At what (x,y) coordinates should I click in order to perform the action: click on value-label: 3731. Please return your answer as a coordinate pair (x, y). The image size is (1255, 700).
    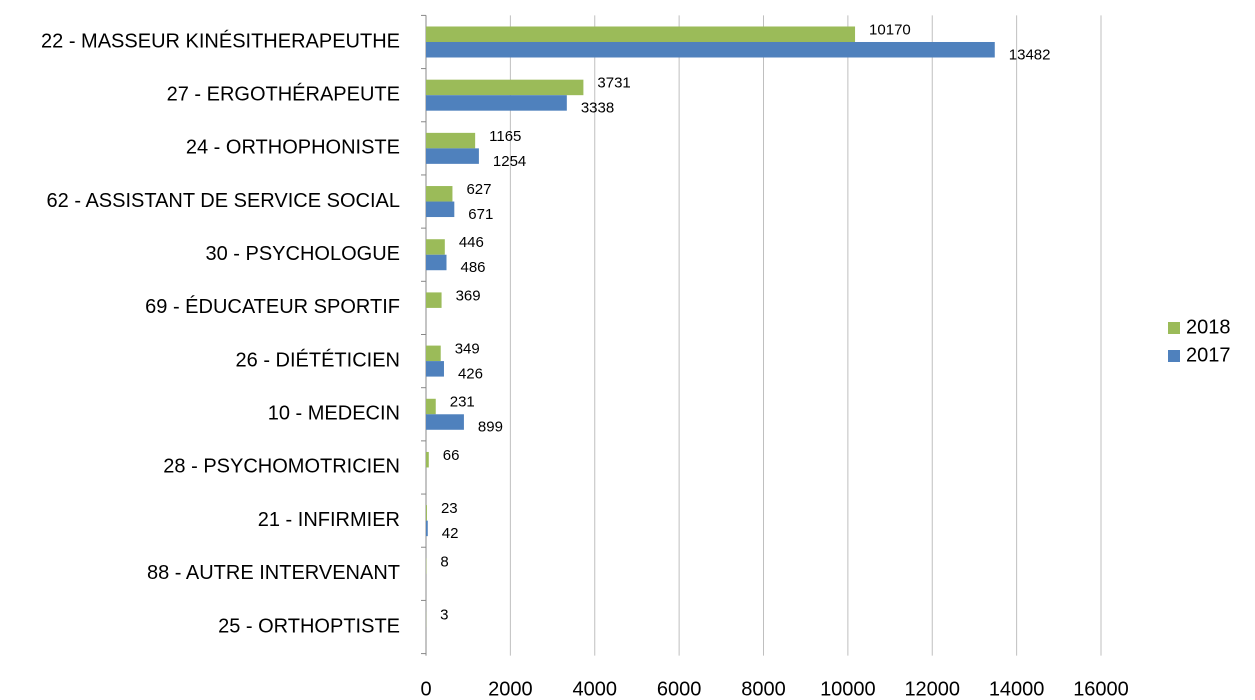
    Looking at the image, I should click on (613, 83).